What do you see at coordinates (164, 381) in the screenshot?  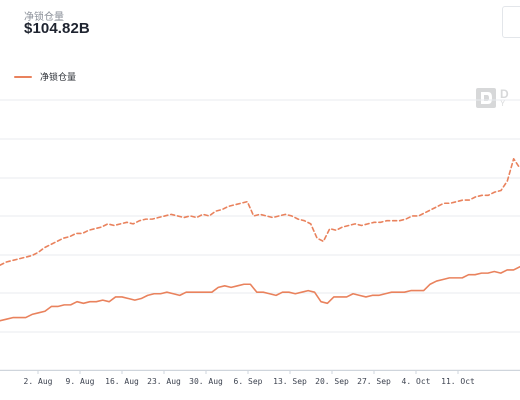 I see `x-tick-label: 23. Aug` at bounding box center [164, 381].